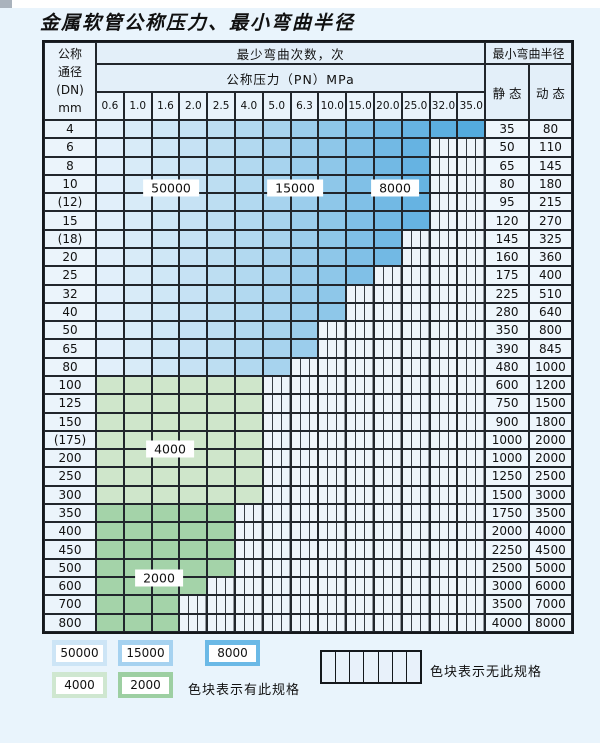  I want to click on header-dn-line: (DN), so click(70, 90).